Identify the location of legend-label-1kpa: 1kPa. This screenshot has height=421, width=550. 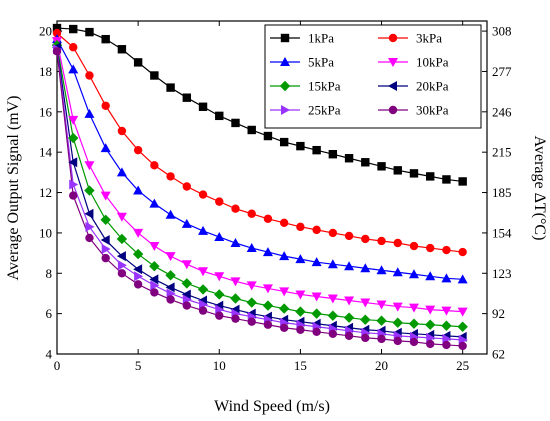
(321, 38).